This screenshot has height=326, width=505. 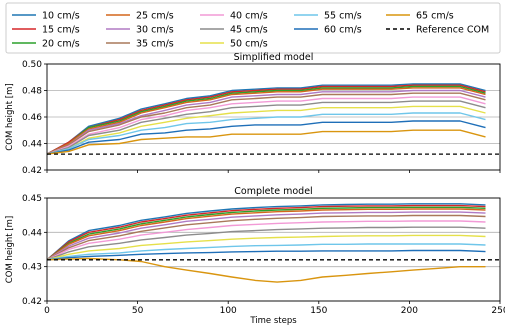 I want to click on legend-label: 30 cm/s, so click(x=155, y=30).